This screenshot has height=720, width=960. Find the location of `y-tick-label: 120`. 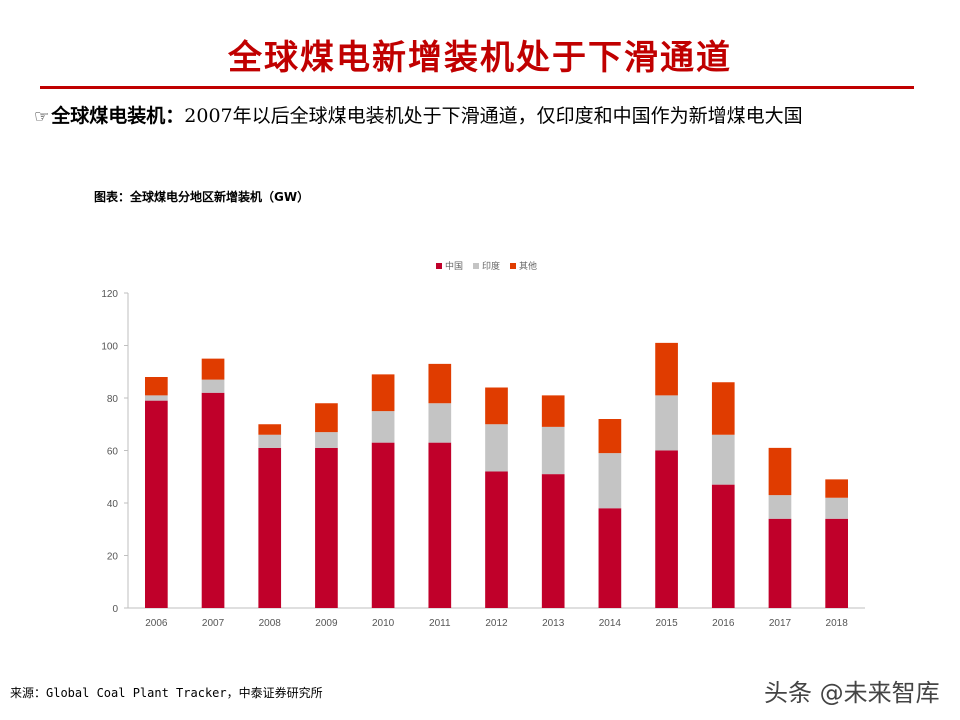

y-tick-label: 120 is located at coordinates (109, 294).